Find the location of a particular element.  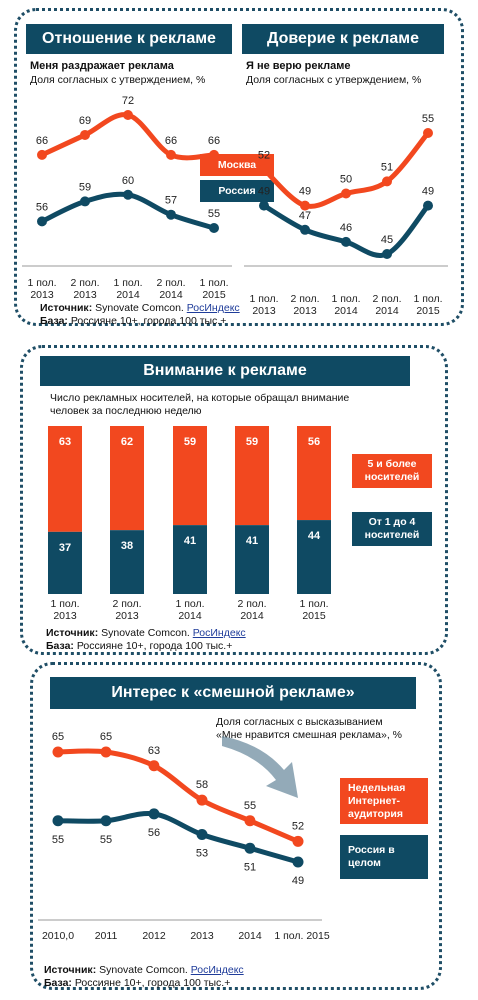

data-label: 72 is located at coordinates (128, 101).